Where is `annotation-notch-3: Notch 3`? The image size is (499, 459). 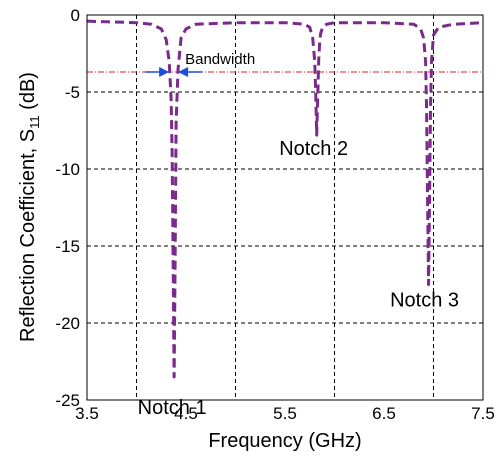
annotation-notch-3: Notch 3 is located at coordinates (424, 301).